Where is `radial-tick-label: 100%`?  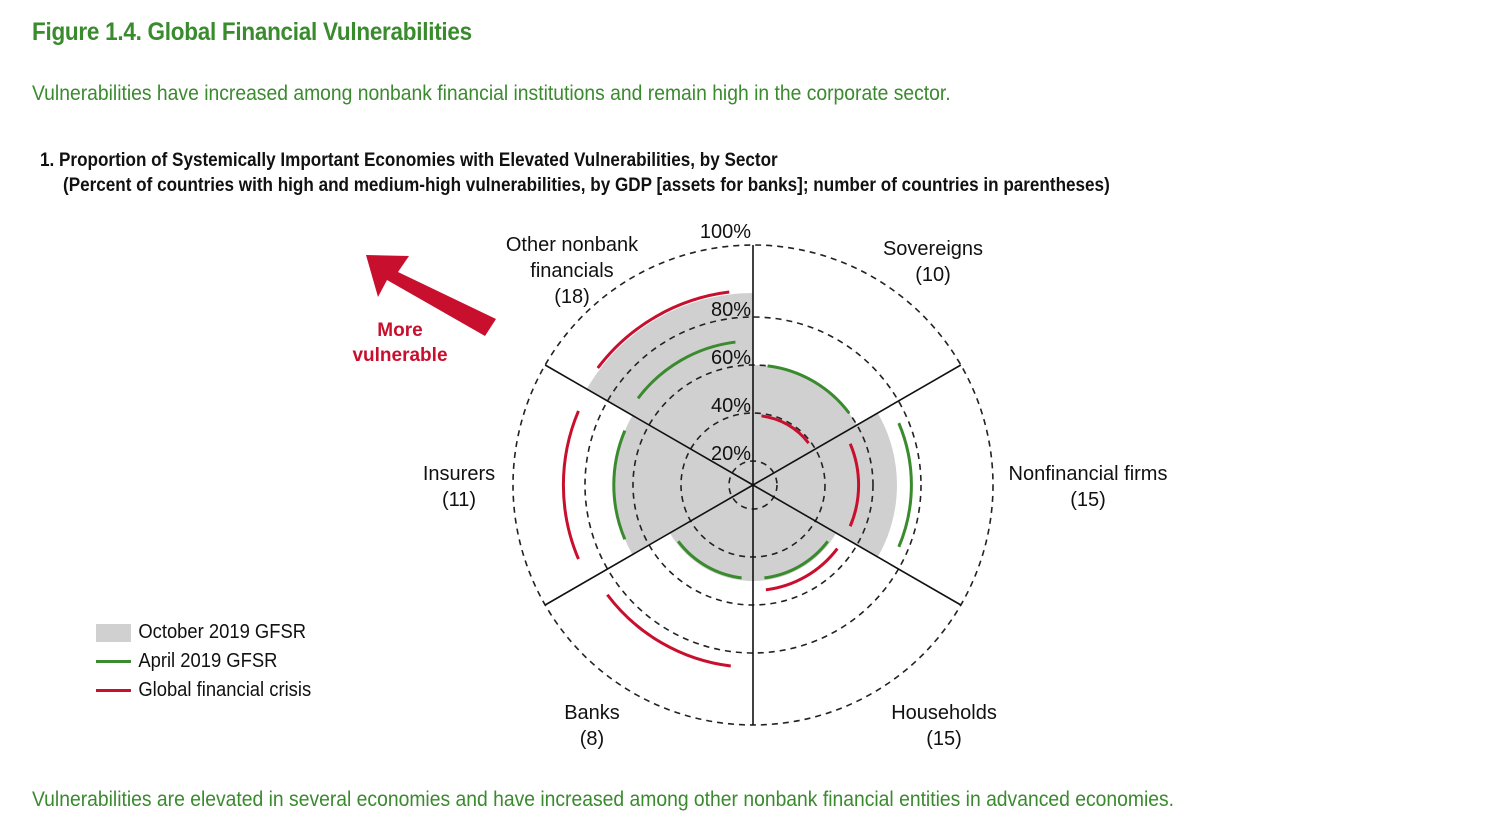
radial-tick-label: 100% is located at coordinates (725, 232).